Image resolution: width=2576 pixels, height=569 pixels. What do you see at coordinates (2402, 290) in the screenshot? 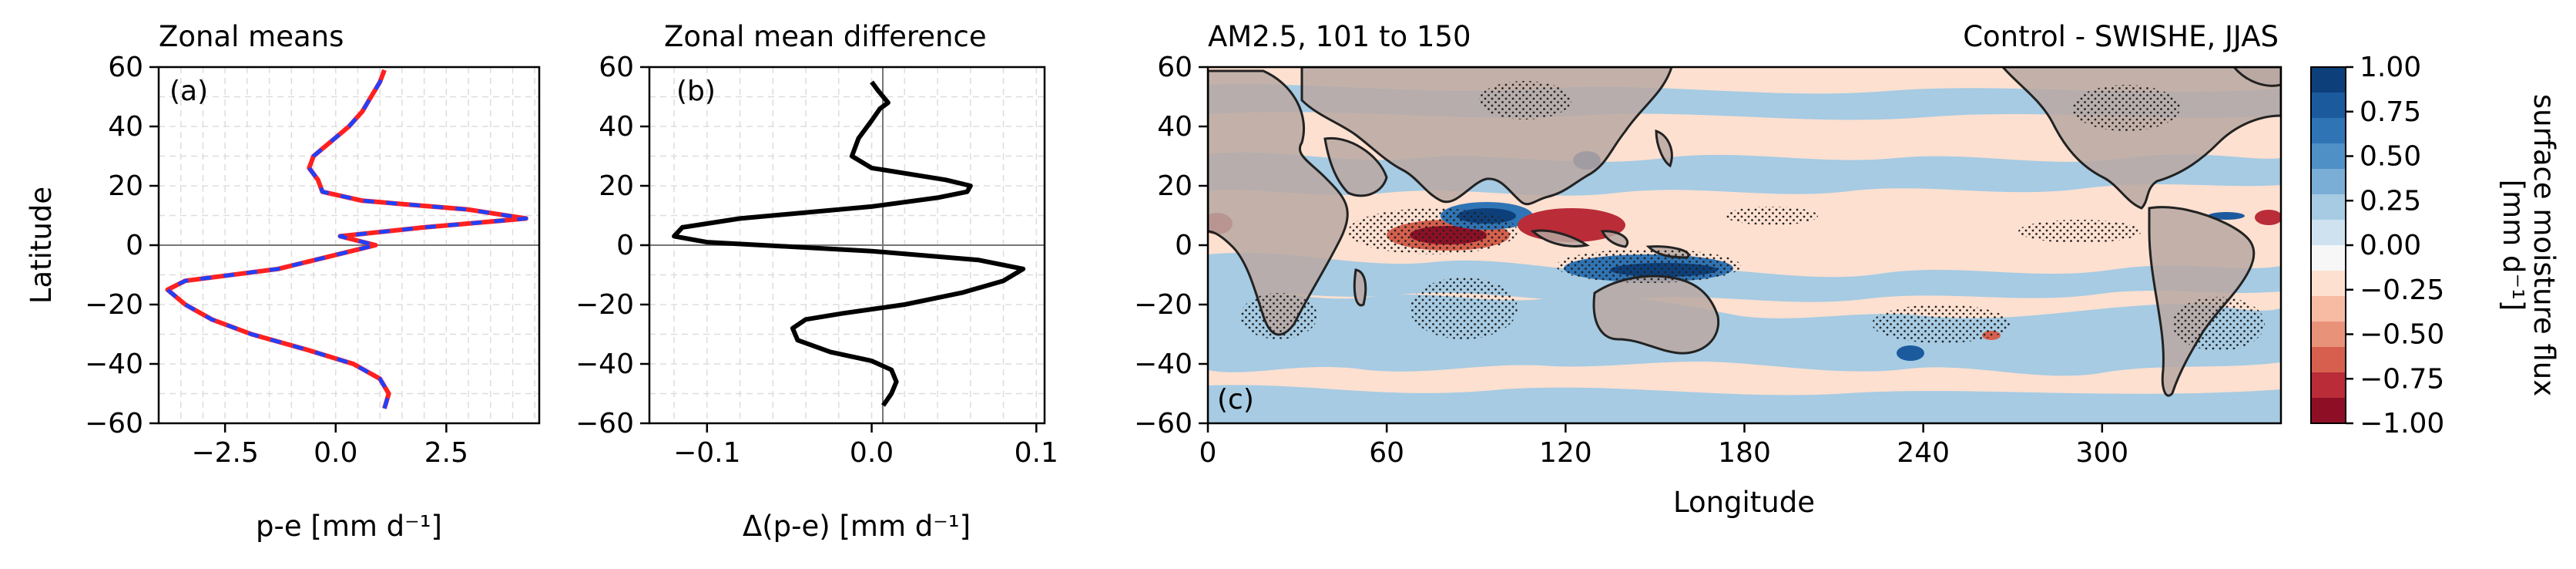
I see `colorbar-tick-label: −0.25` at bounding box center [2402, 290].